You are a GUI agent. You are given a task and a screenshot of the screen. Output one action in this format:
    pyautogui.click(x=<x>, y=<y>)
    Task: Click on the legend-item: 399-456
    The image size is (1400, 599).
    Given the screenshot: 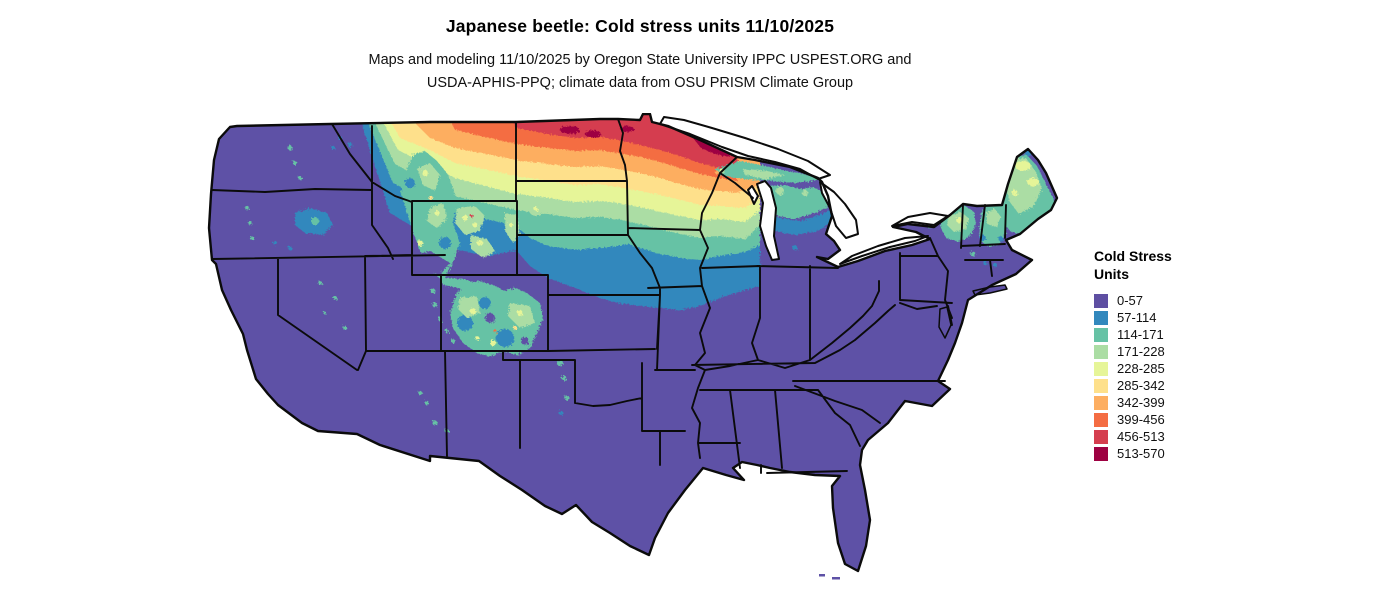 What is the action you would take?
    pyautogui.click(x=1154, y=419)
    